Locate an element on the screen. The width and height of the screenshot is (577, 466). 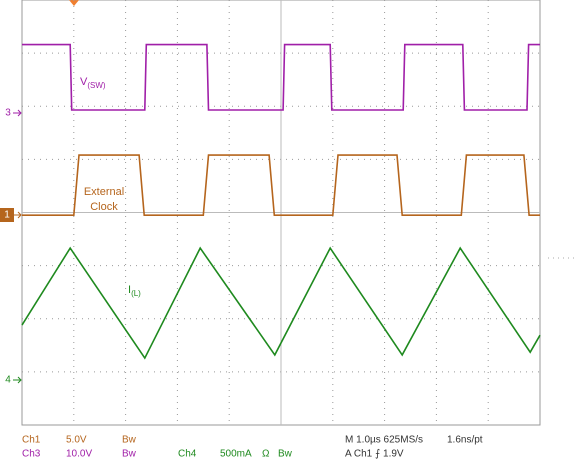
readout-text: 10.0V is located at coordinates (79, 454).